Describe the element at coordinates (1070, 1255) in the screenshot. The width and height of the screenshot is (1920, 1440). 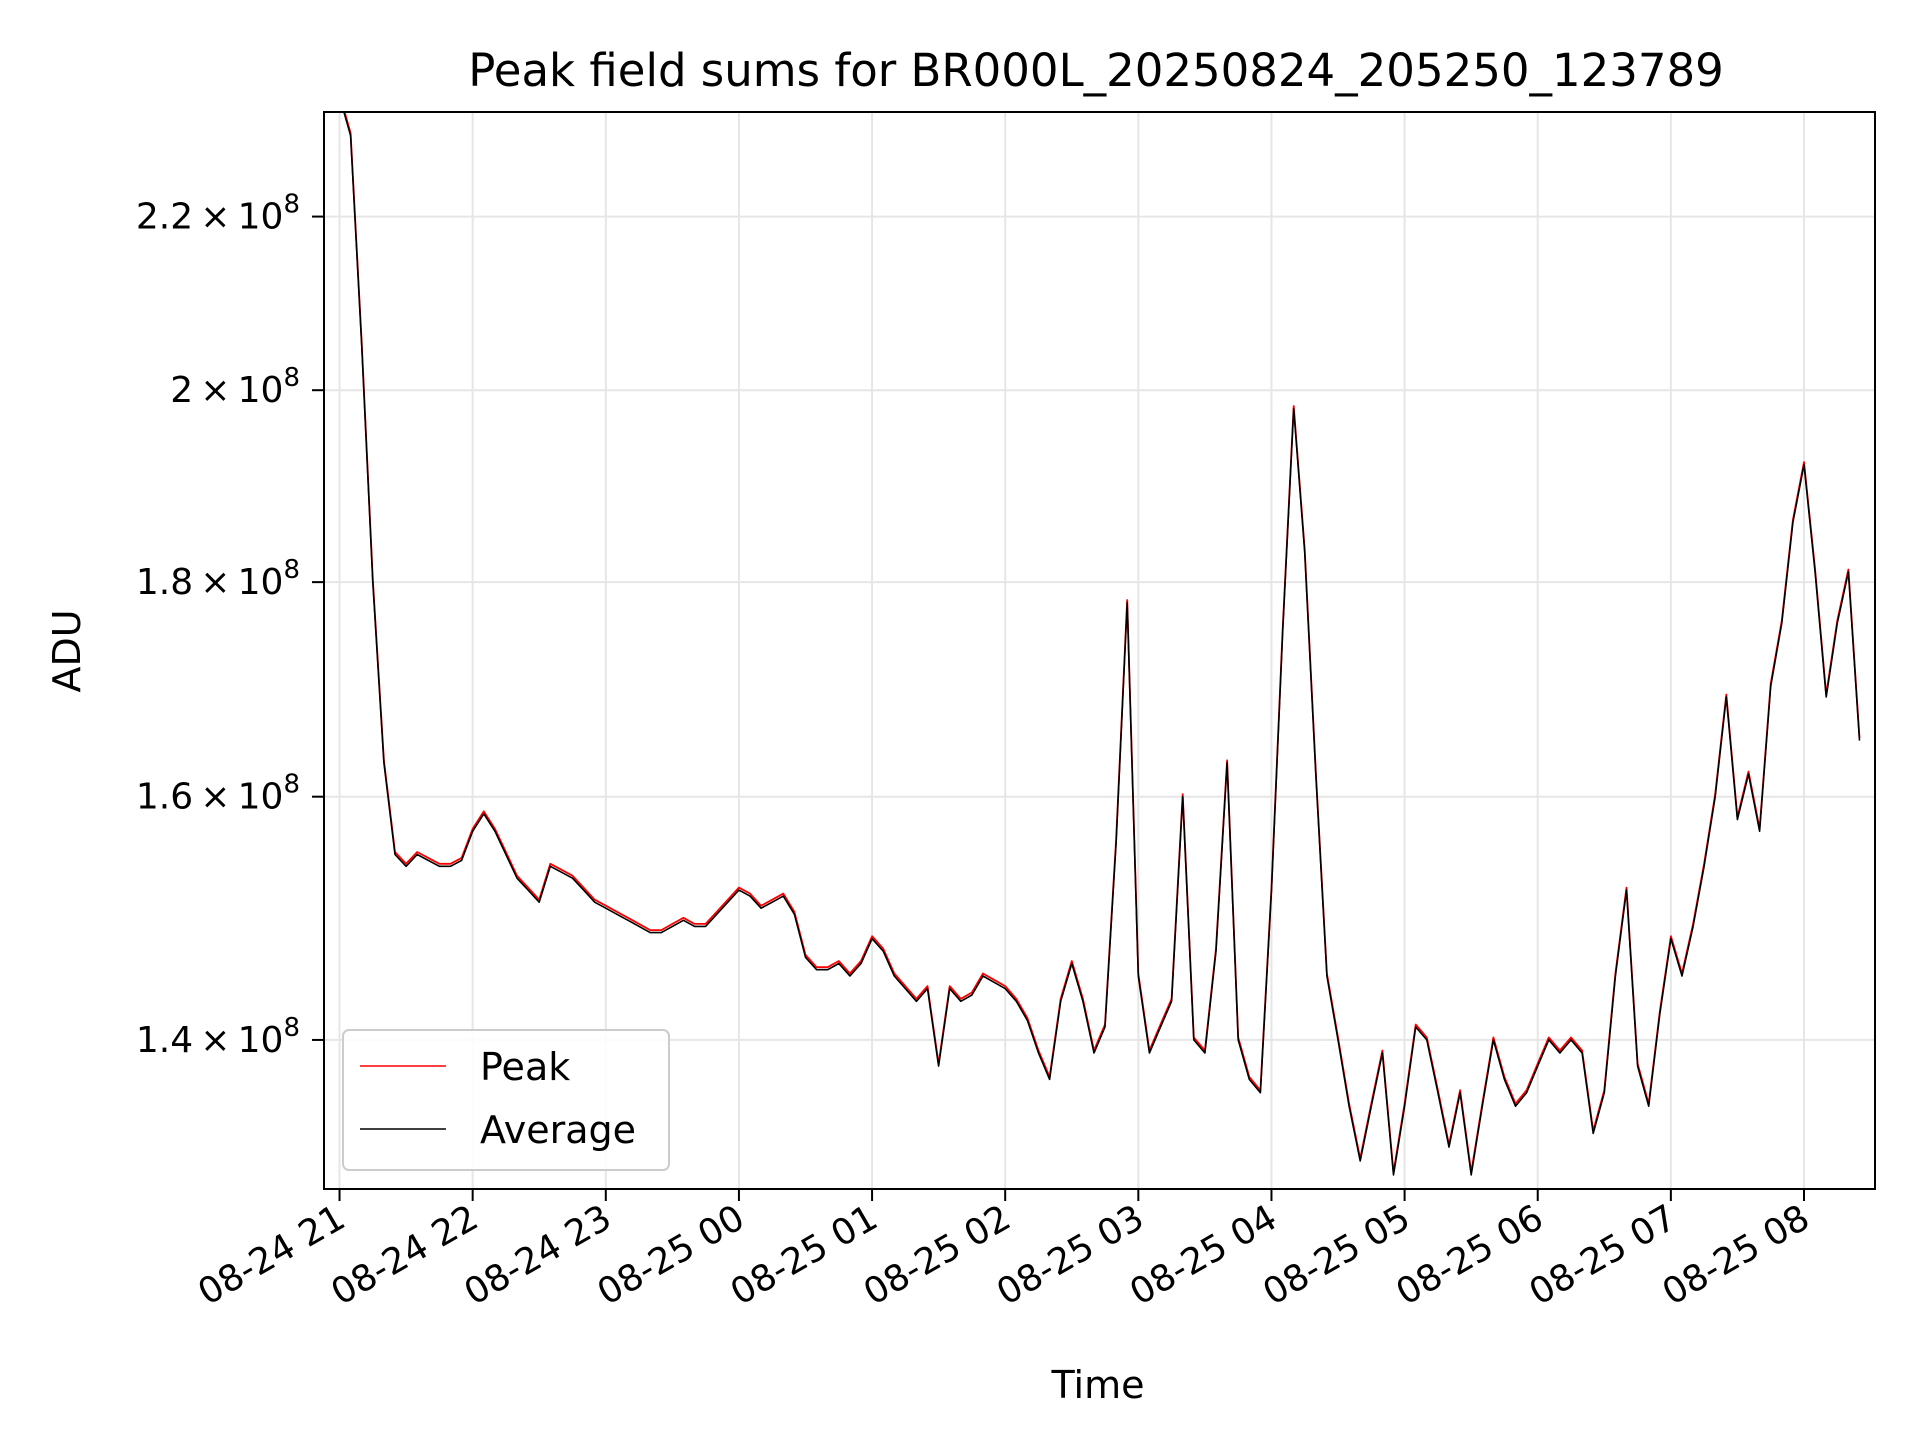
I see `x-tick-label: 08-25 03` at that location.